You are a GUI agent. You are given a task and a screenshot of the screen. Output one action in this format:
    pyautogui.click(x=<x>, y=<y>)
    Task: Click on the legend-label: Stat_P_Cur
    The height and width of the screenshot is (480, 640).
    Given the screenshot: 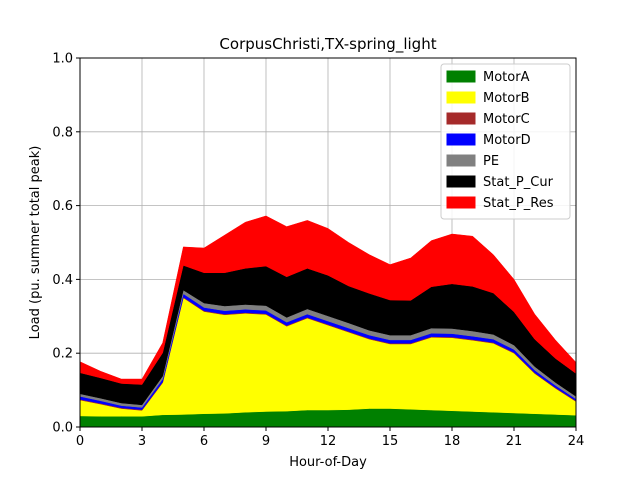 What is the action you would take?
    pyautogui.click(x=518, y=182)
    